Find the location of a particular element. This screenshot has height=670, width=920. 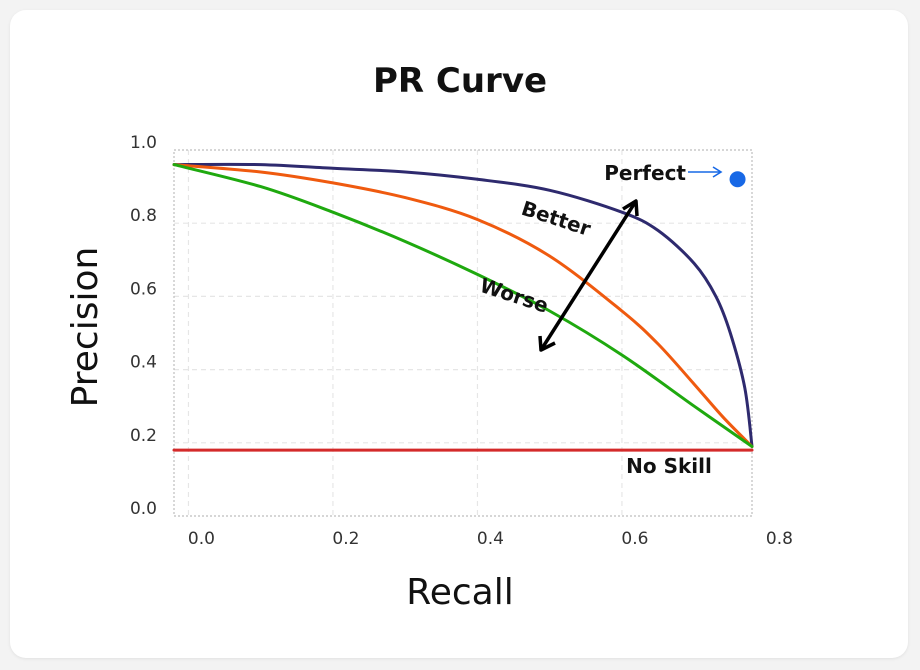

x-axis-title: Recall is located at coordinates (459, 592).